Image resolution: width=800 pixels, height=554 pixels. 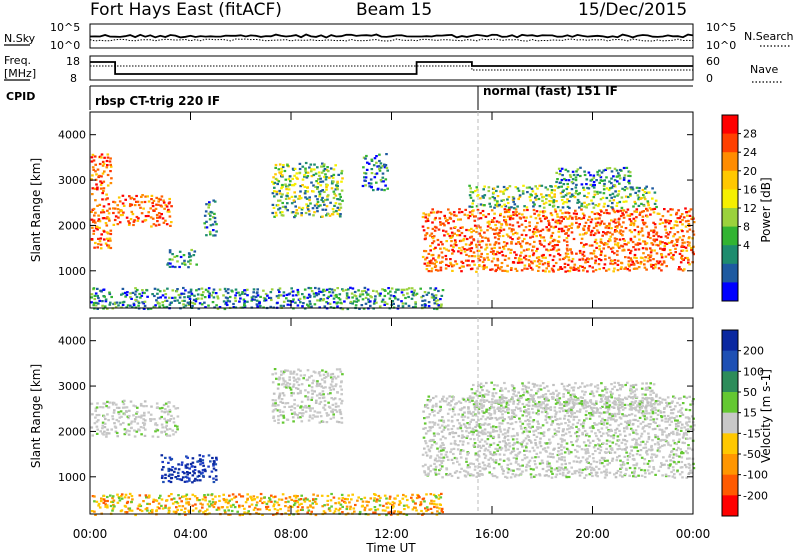 What do you see at coordinates (769, 36) in the screenshot?
I see `noise-right-label: N.Search` at bounding box center [769, 36].